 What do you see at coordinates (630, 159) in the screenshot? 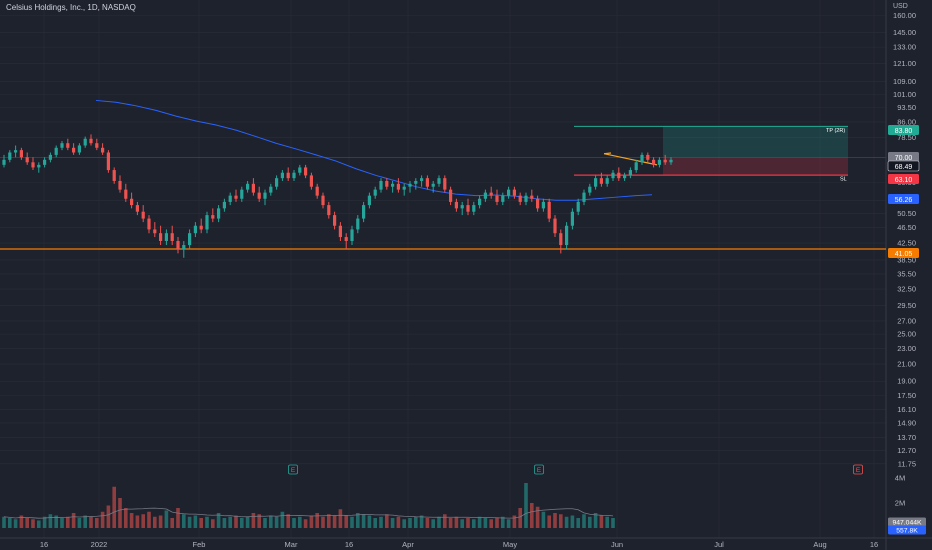
I see `trendline-drawing` at bounding box center [630, 159].